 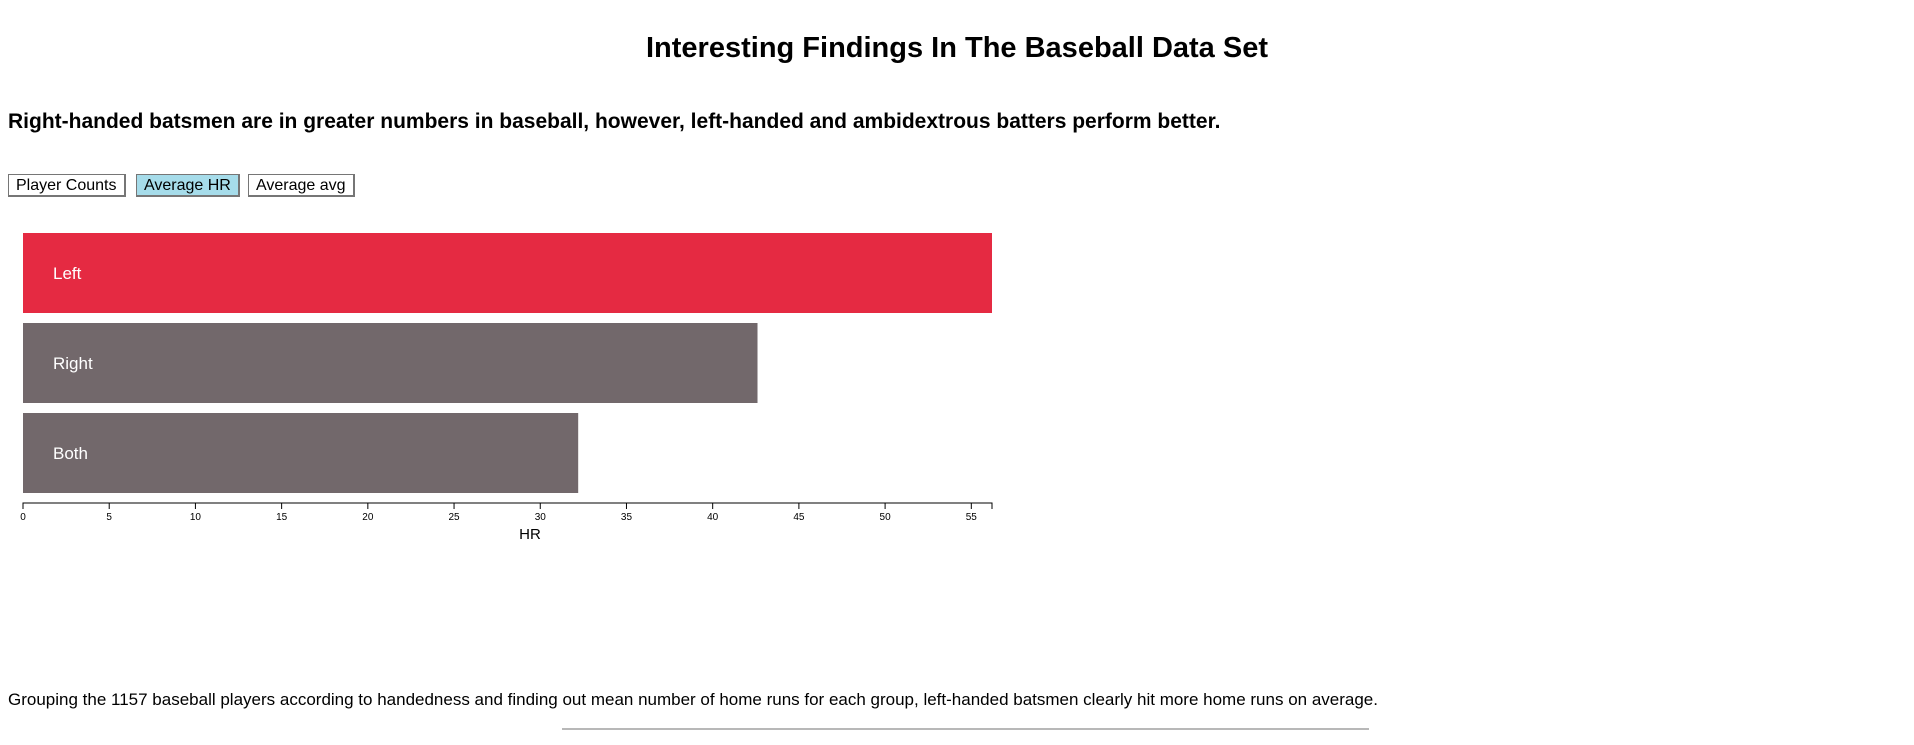 What do you see at coordinates (886, 517) in the screenshot?
I see `x-tick-label: 50` at bounding box center [886, 517].